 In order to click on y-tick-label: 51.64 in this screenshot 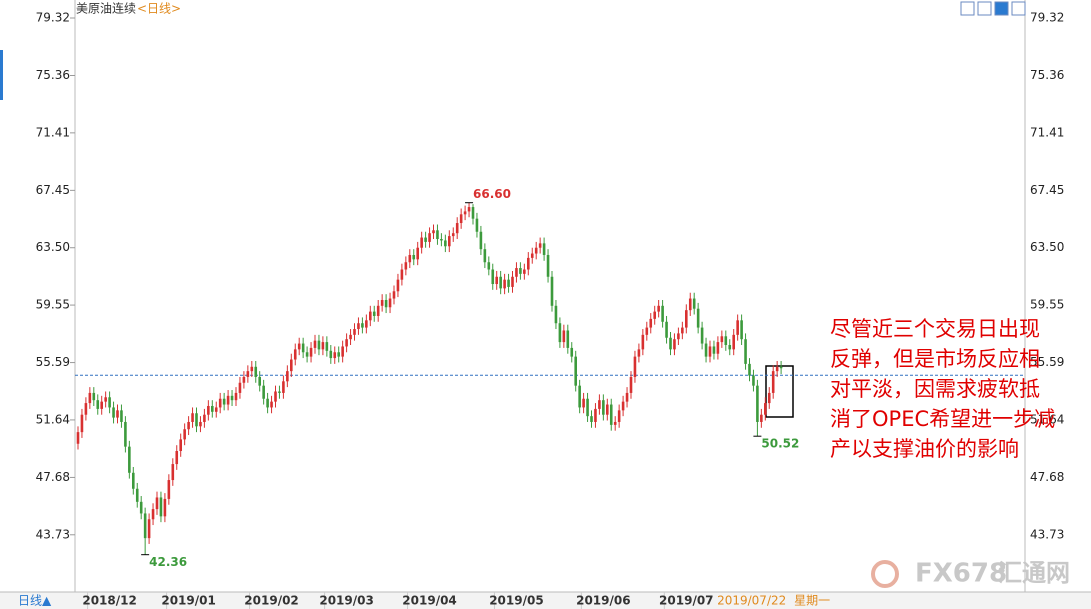, I will do `click(53, 419)`.